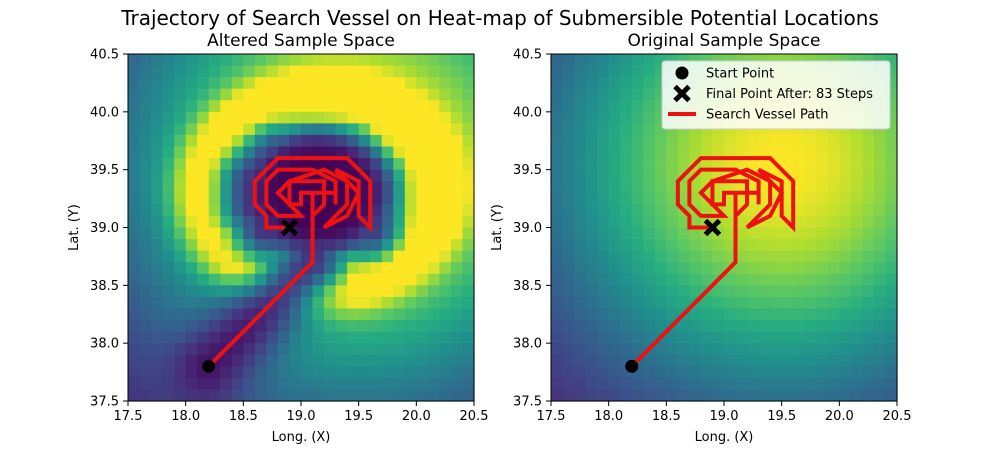  Describe the element at coordinates (724, 437) in the screenshot. I see `x-axis-label: Long. (X)` at that location.